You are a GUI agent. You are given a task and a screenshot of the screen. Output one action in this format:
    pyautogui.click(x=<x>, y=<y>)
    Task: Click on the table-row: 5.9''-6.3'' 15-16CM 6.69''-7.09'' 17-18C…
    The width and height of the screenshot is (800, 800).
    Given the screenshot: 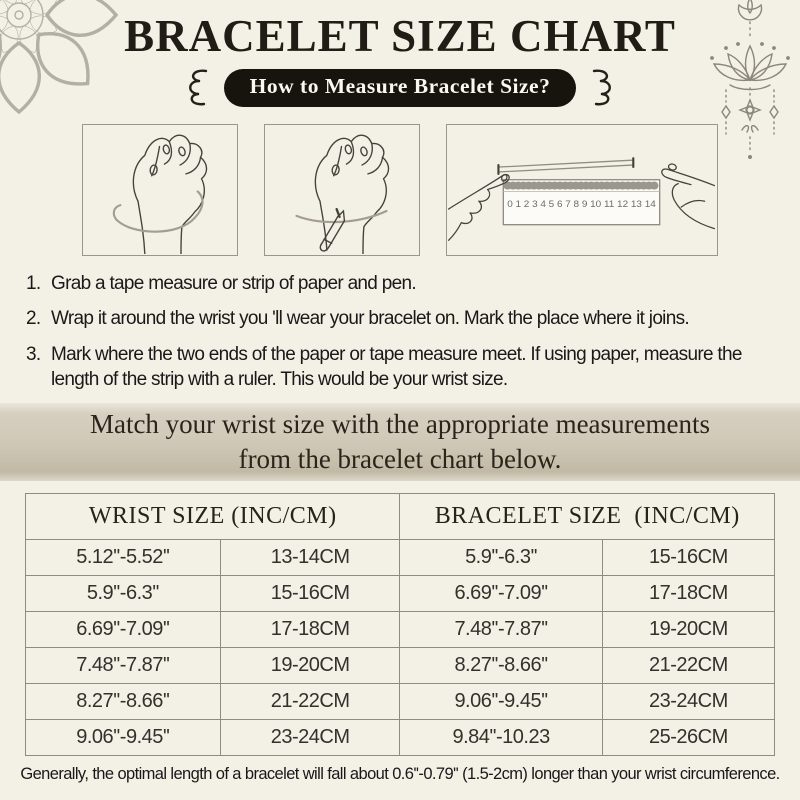 What is the action you would take?
    pyautogui.click(x=400, y=594)
    